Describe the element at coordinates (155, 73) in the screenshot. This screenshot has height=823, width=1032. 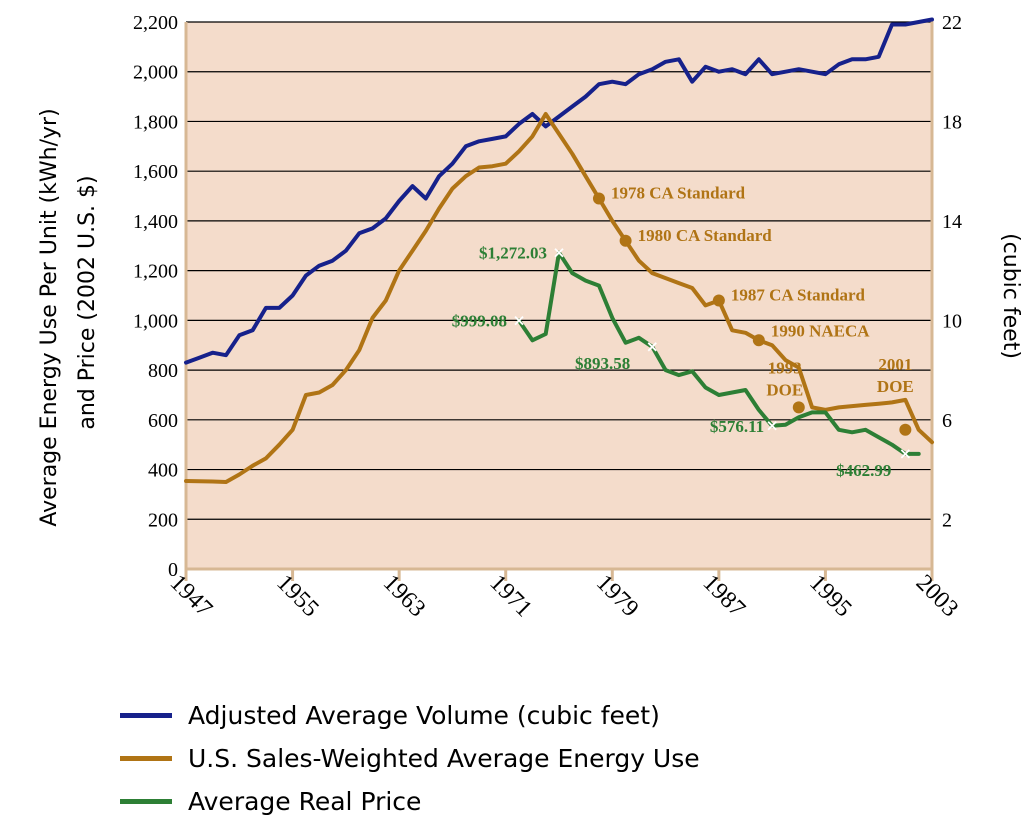
I see `y-tick-label: 2,000` at that location.